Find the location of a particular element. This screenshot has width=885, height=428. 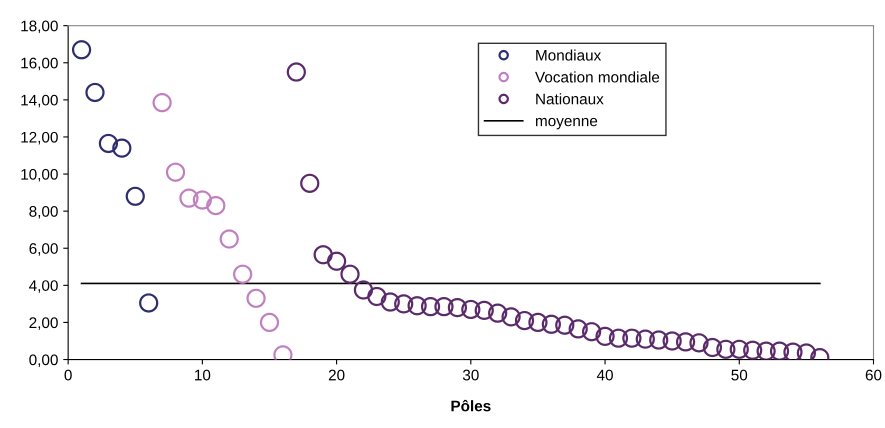

x-axis-title: Pôles is located at coordinates (471, 406).